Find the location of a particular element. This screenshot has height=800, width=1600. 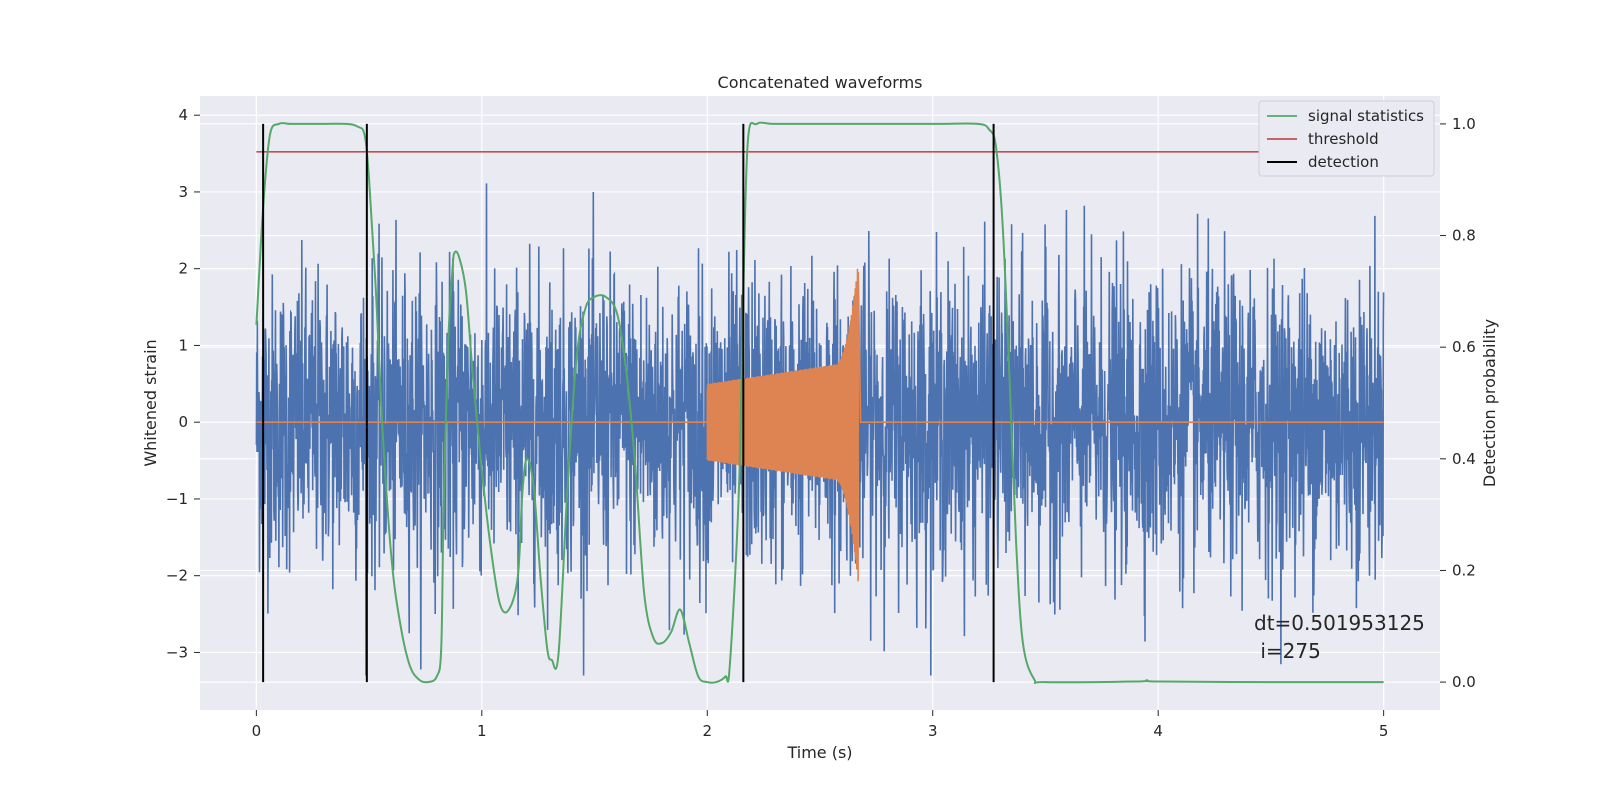

y-tick-label: 1 is located at coordinates (183, 345).